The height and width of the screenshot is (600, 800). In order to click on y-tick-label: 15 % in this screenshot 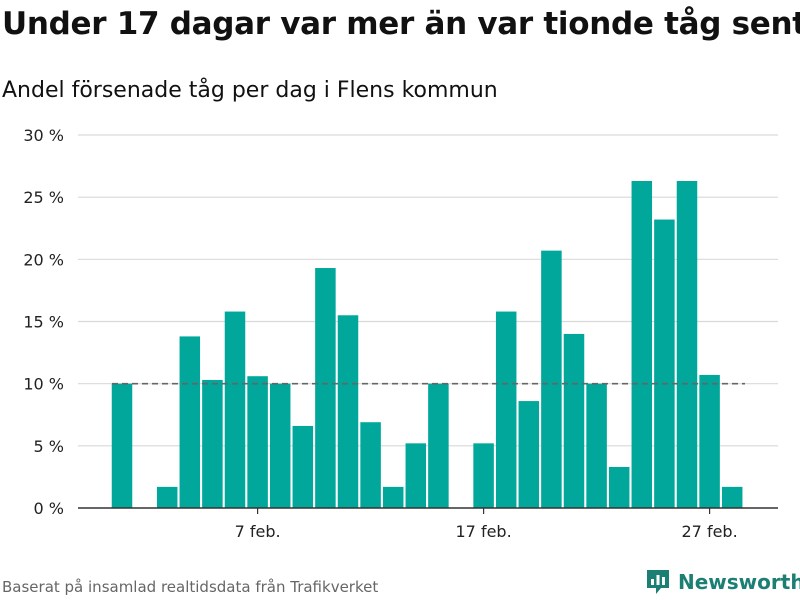, I will do `click(43, 322)`.